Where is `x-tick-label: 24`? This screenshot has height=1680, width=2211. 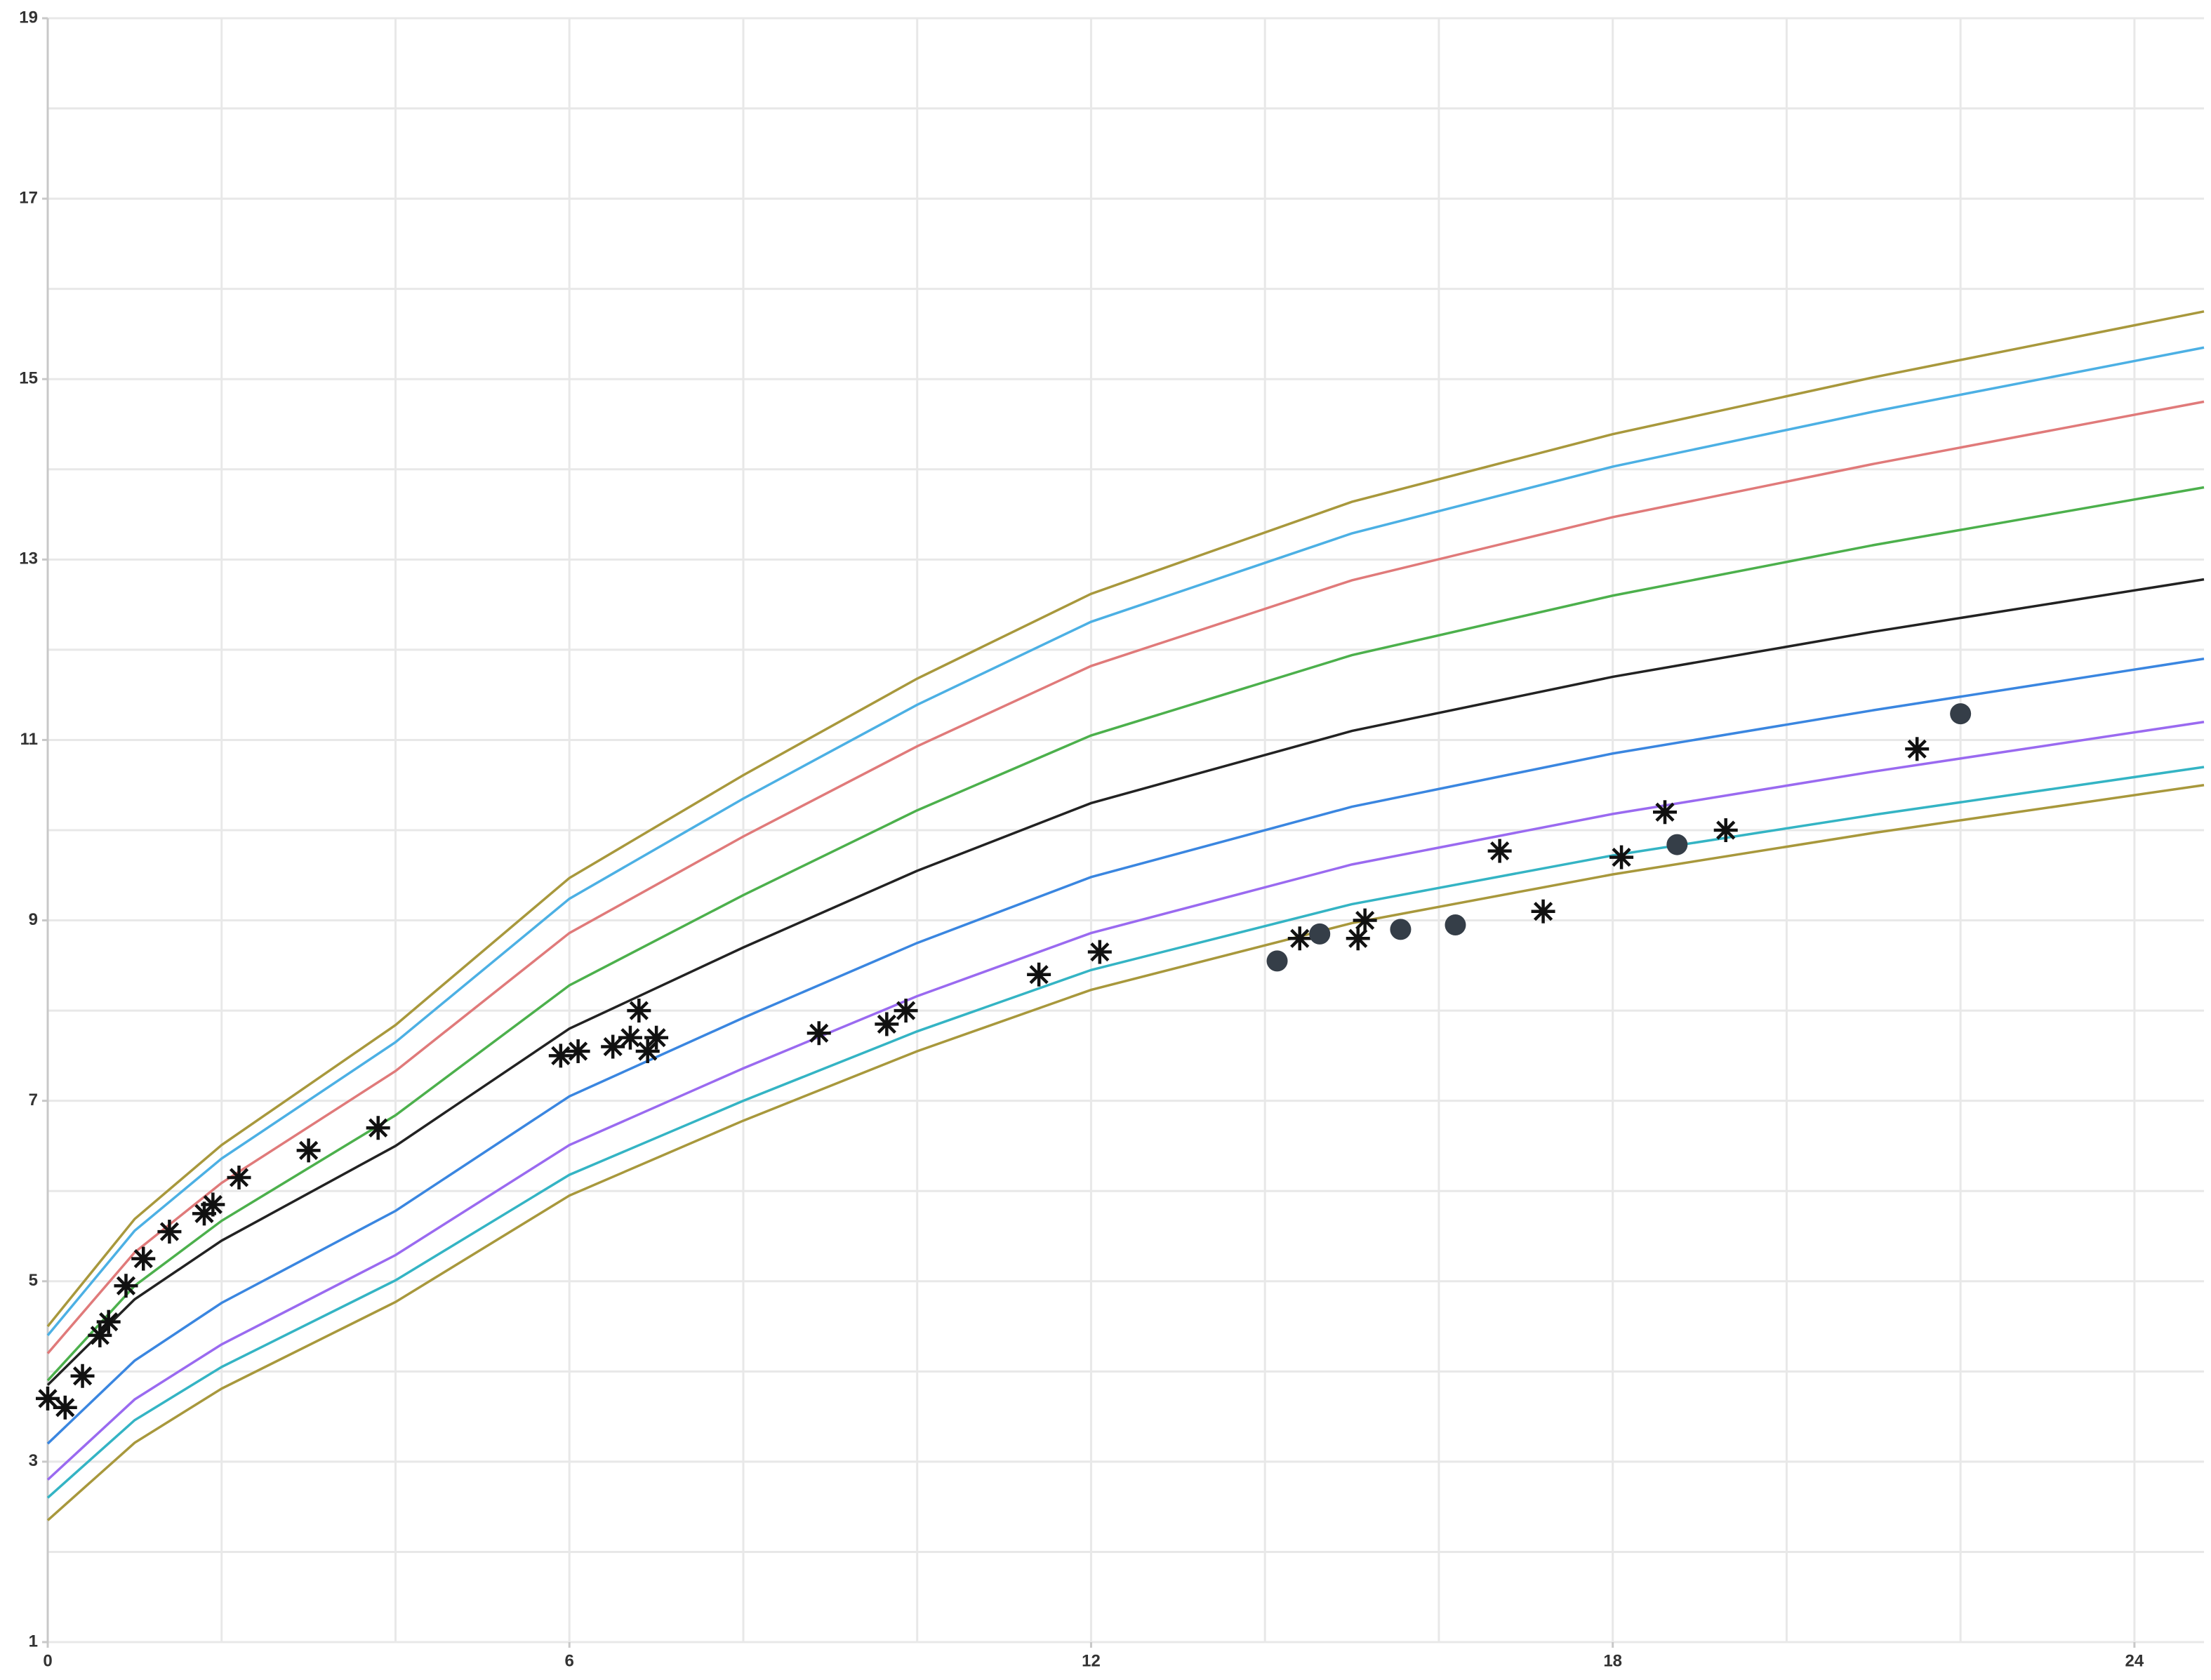
x-tick-label: 24 is located at coordinates (2134, 1660).